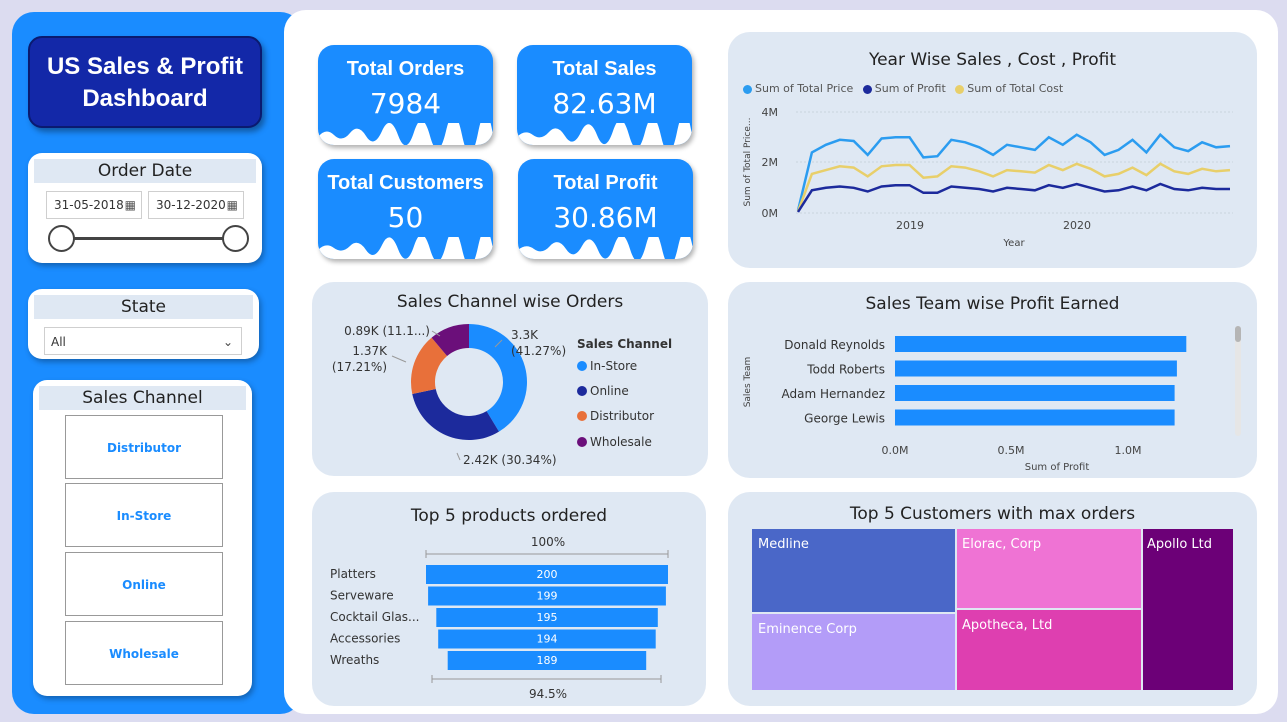  Describe the element at coordinates (498, 378) in the screenshot. I see `donut-slice-in-store` at that location.